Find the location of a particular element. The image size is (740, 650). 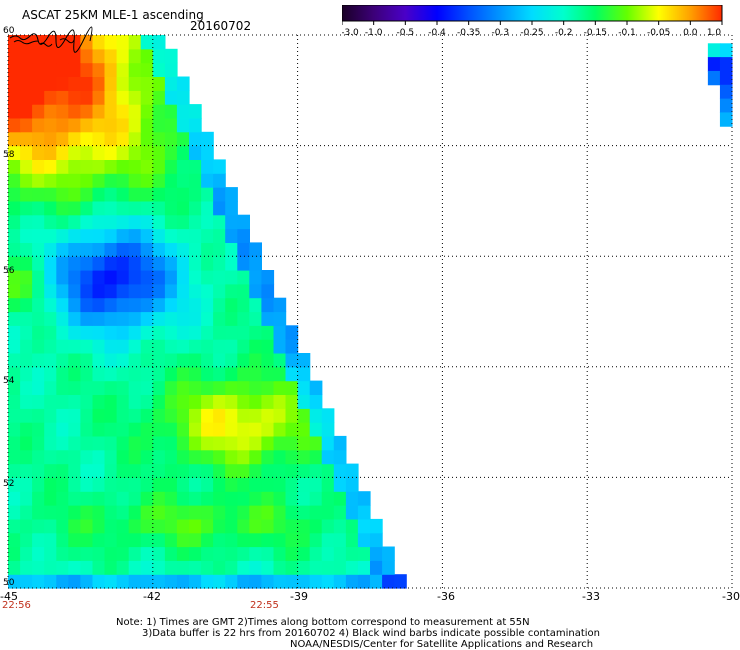

colorbar-label: -0.3 is located at coordinates (501, 33).